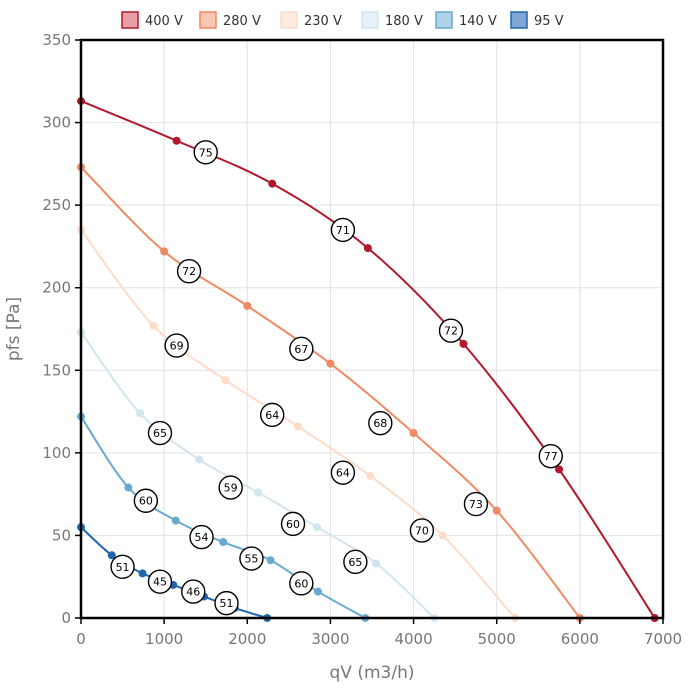  I want to click on efficiency-label: 69, so click(177, 346).